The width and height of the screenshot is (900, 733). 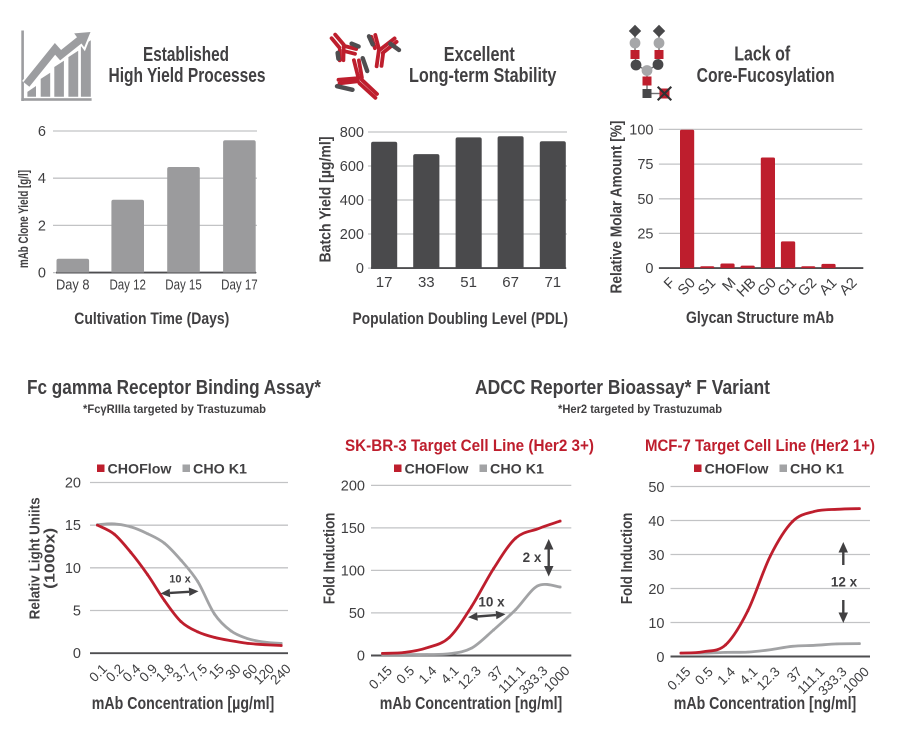 I want to click on svg-text: Day 17, so click(x=239, y=286).